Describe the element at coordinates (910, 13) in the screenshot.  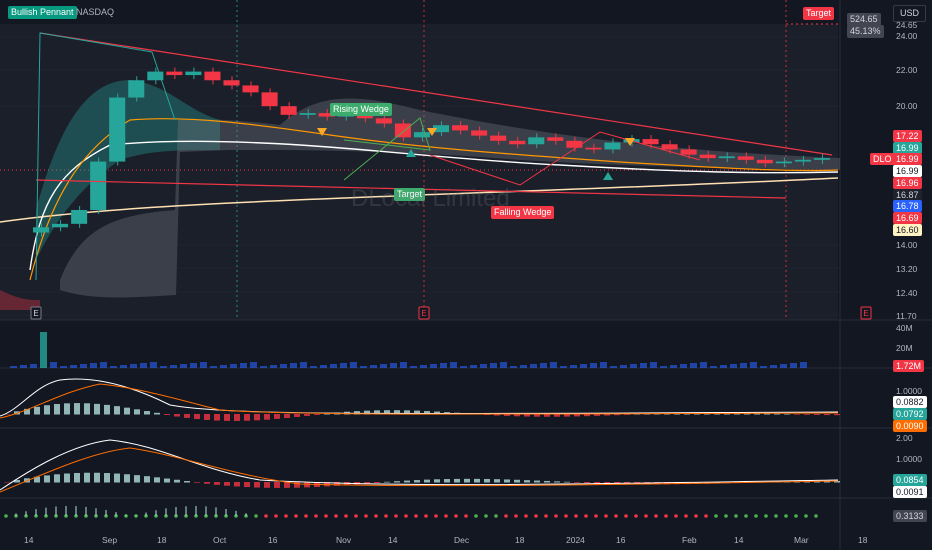
I see `currency-button: USD` at that location.